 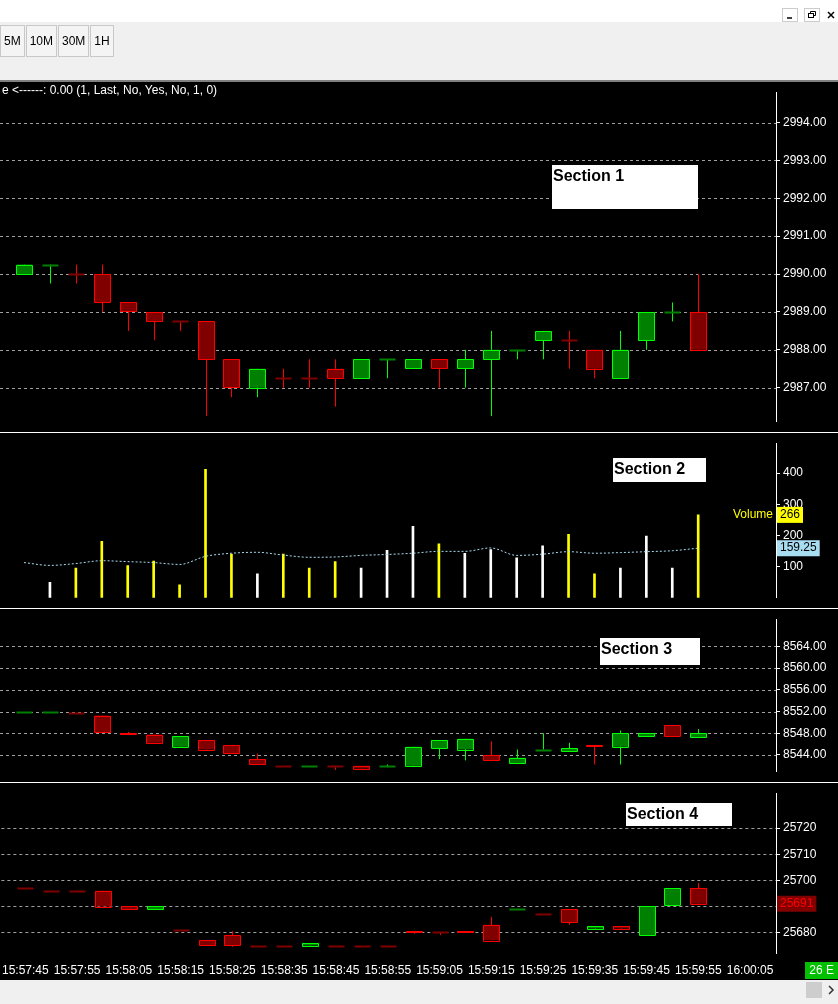 What do you see at coordinates (679, 814) in the screenshot?
I see `label-box: Section 4` at bounding box center [679, 814].